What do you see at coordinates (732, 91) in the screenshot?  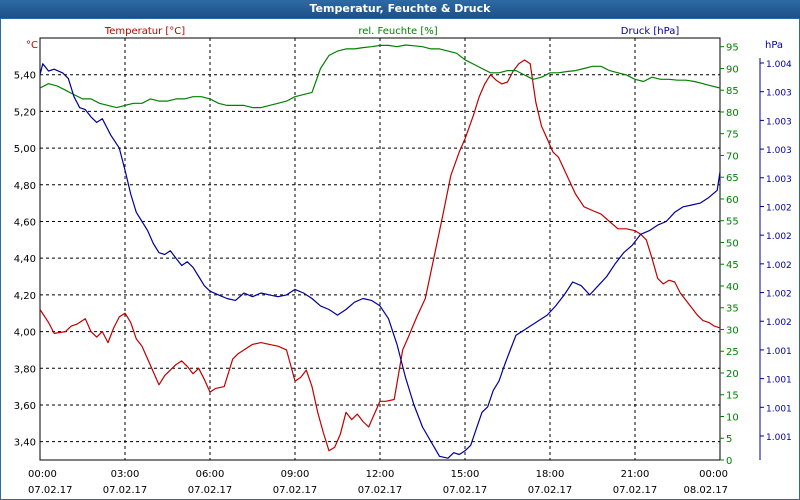 I see `humidity-tick-label: 85` at bounding box center [732, 91].